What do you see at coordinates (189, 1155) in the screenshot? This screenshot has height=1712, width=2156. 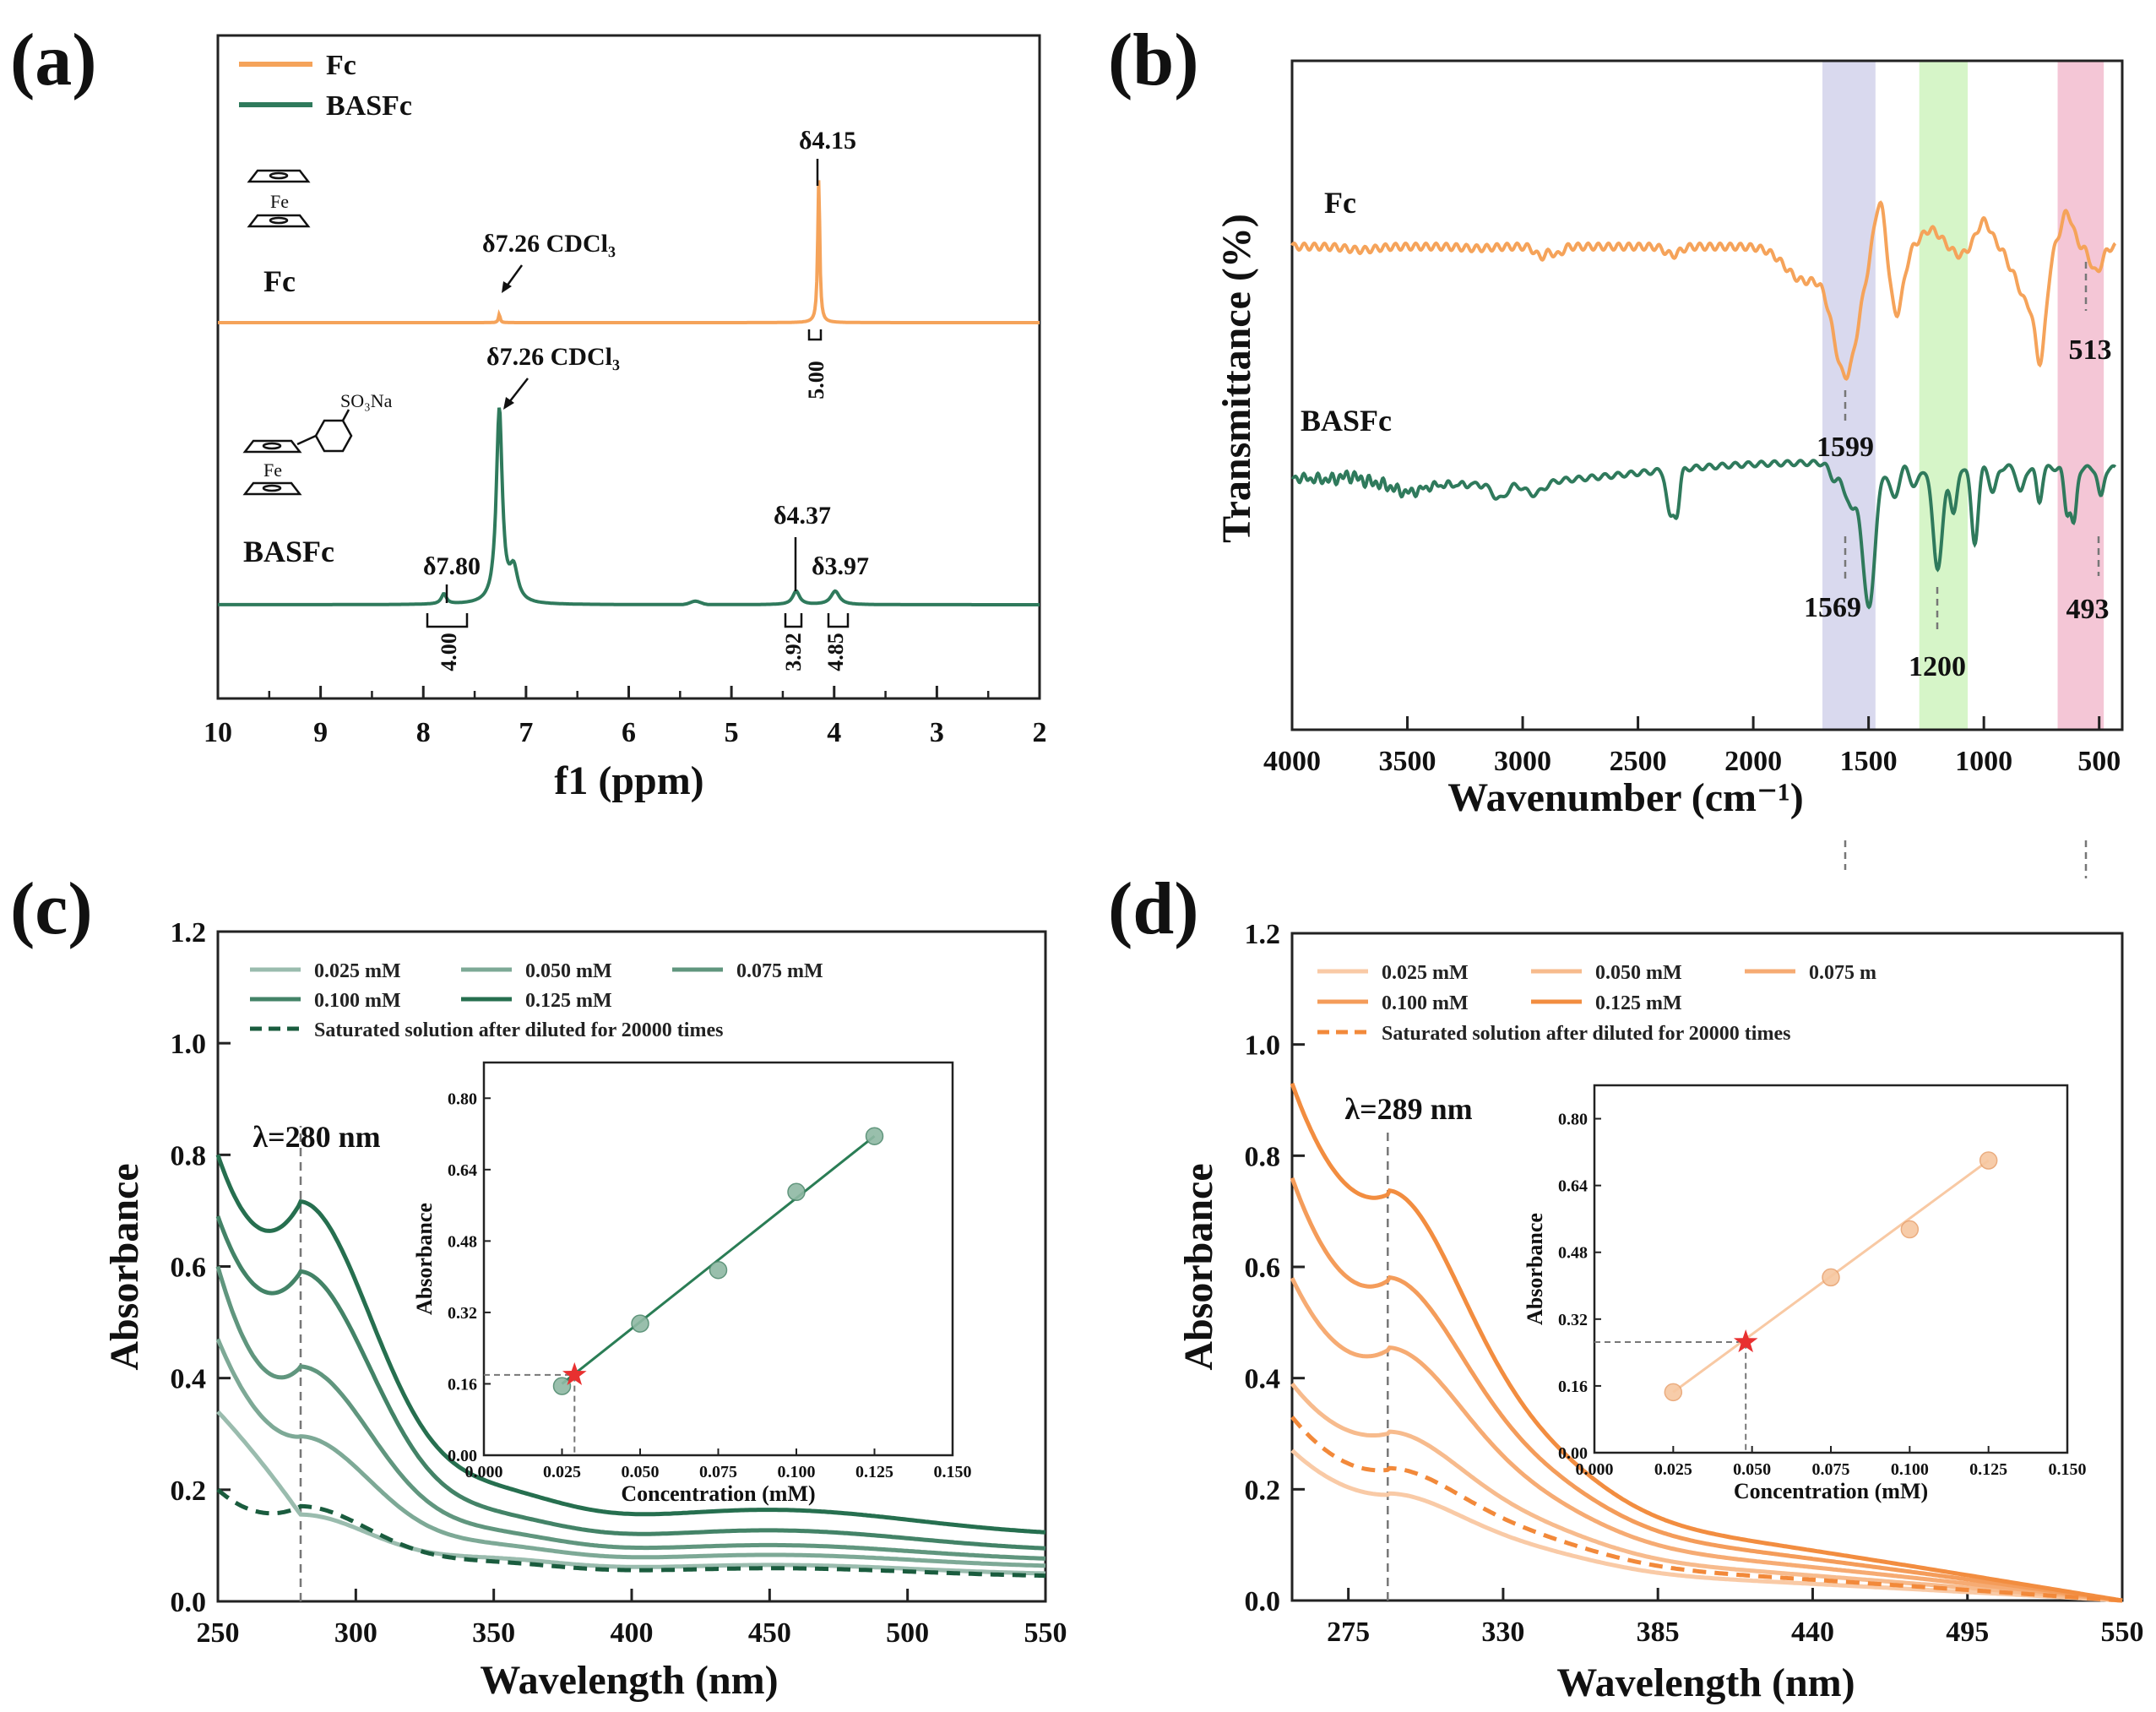 I see `c-y-tick-label: 0.8` at bounding box center [189, 1155].